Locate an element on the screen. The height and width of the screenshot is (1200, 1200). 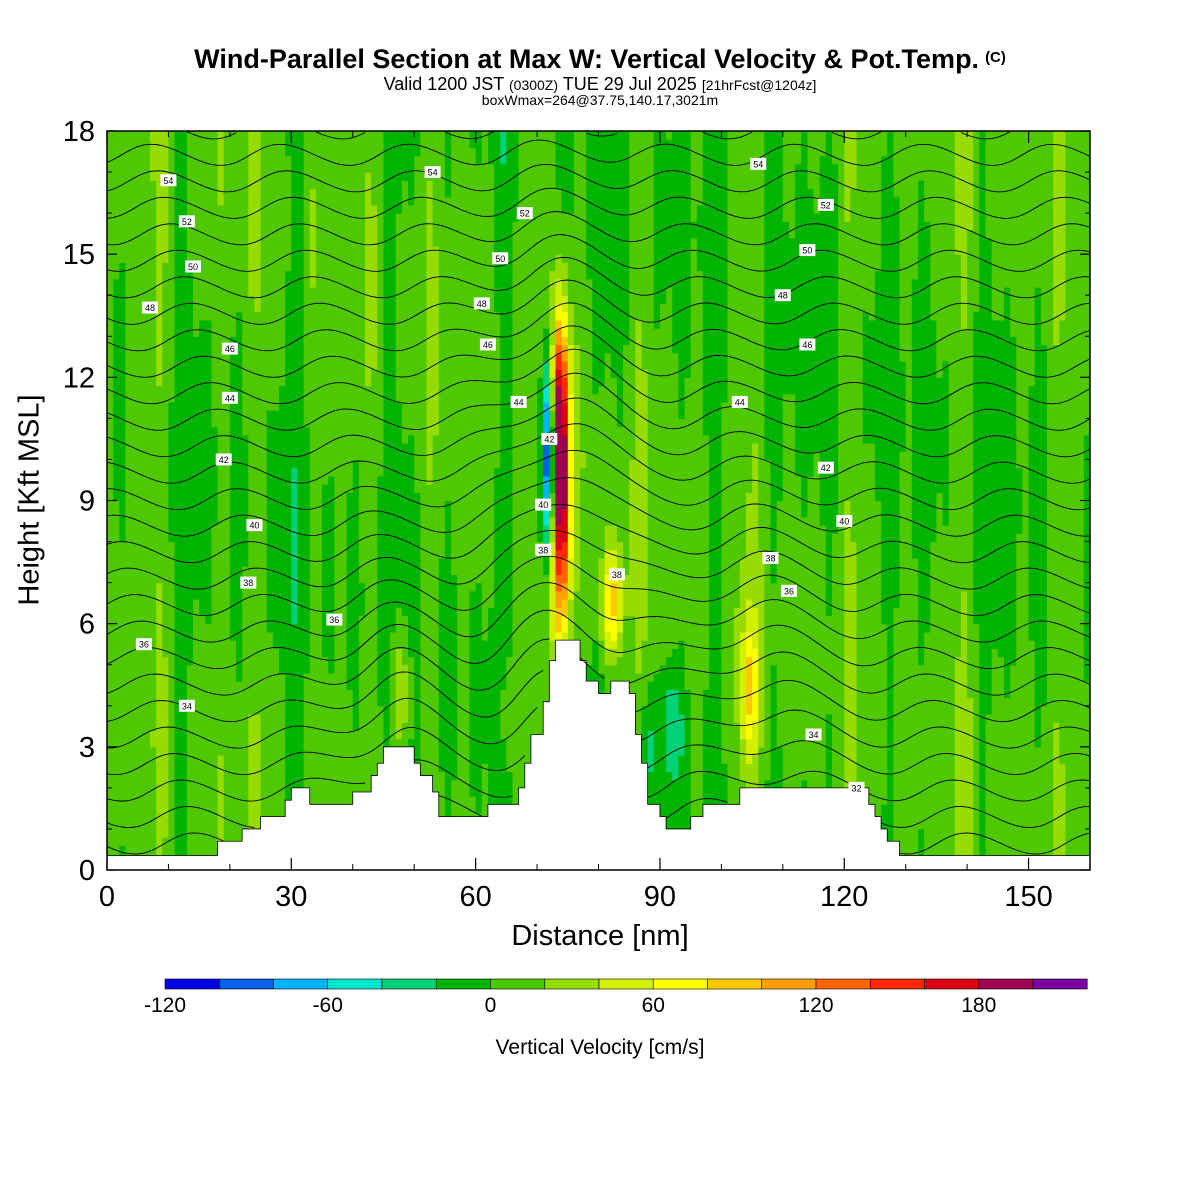
isentrope-label-text: 44 is located at coordinates (740, 402).